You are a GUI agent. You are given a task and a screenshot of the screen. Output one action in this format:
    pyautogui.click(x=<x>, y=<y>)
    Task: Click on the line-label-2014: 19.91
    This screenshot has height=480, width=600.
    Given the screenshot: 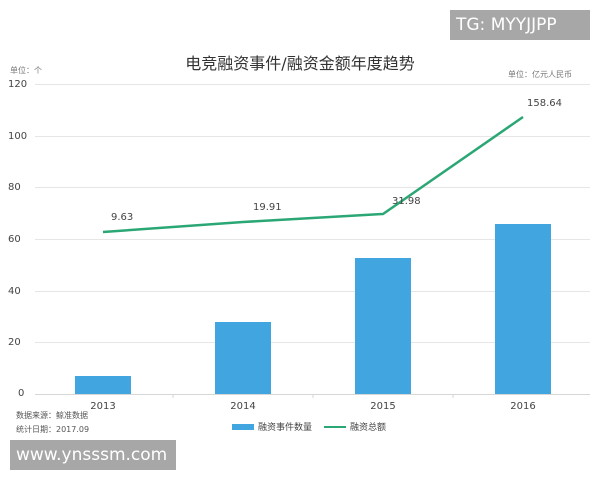 What is the action you would take?
    pyautogui.click(x=267, y=207)
    